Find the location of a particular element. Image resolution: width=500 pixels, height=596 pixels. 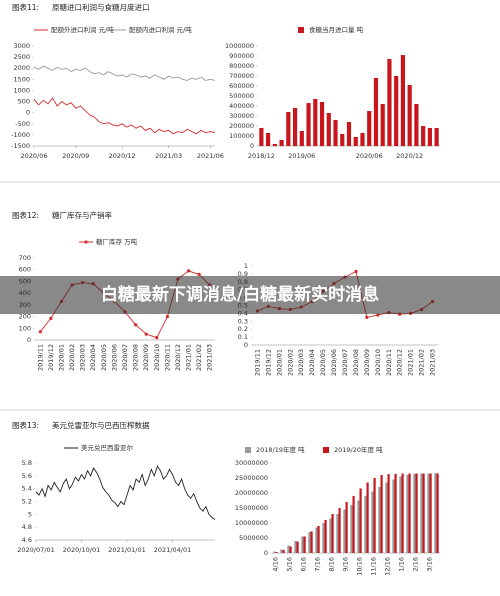

figure-title: 美元兑雷亚尔与巴西压榨数据 is located at coordinates (101, 425).